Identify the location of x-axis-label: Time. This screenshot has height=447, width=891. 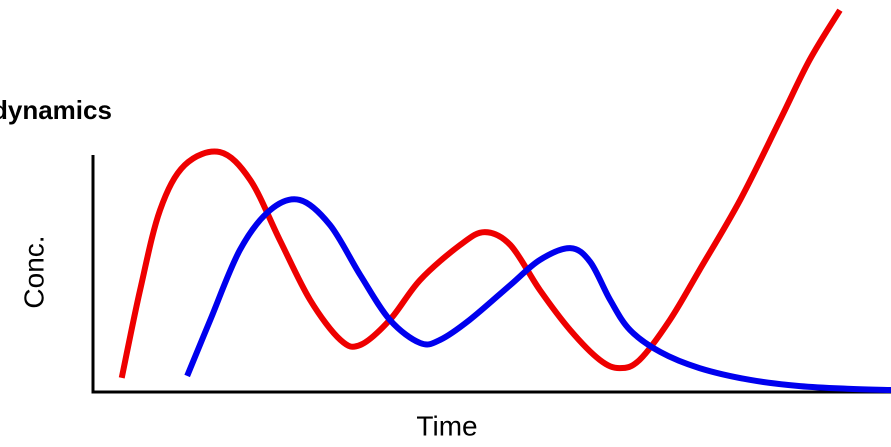
(446, 425).